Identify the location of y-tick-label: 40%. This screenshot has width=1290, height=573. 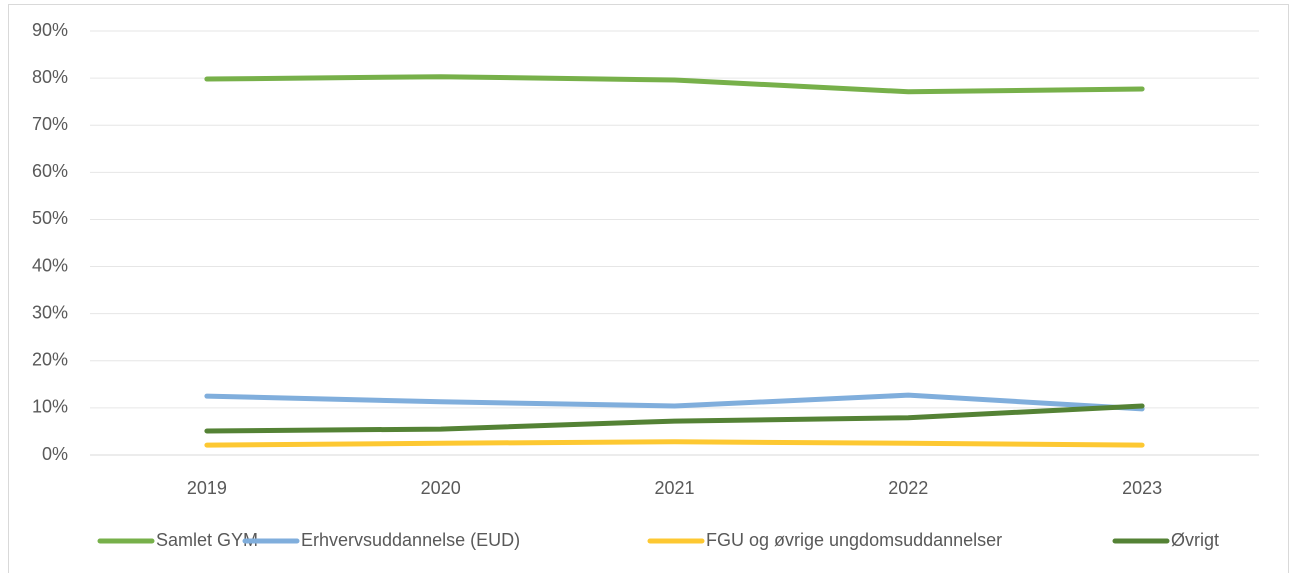
(50, 265).